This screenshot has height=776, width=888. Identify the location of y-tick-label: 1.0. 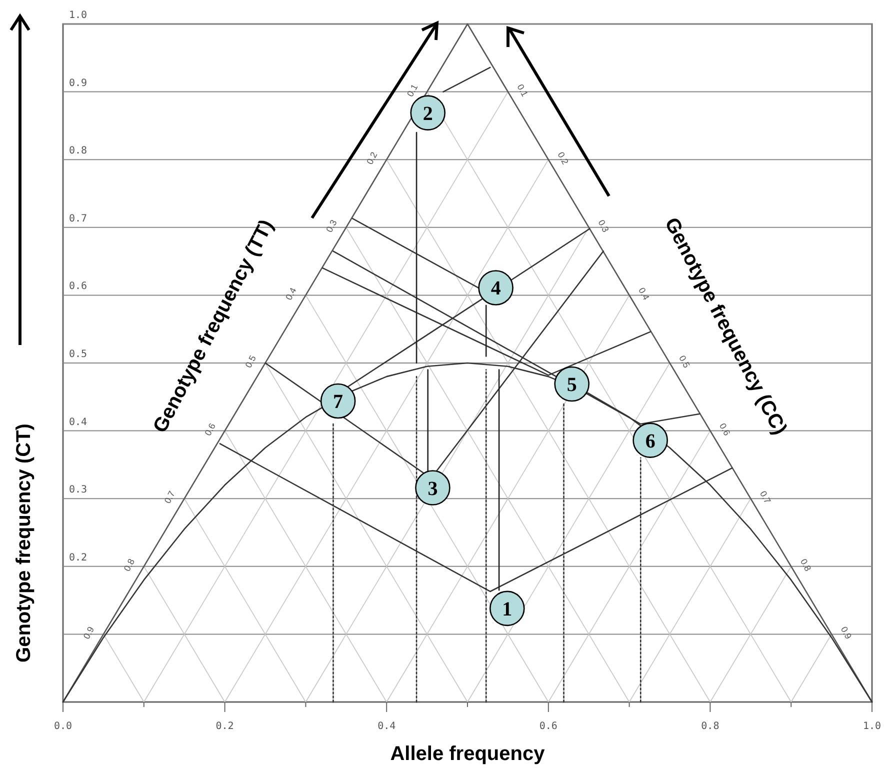
(78, 15).